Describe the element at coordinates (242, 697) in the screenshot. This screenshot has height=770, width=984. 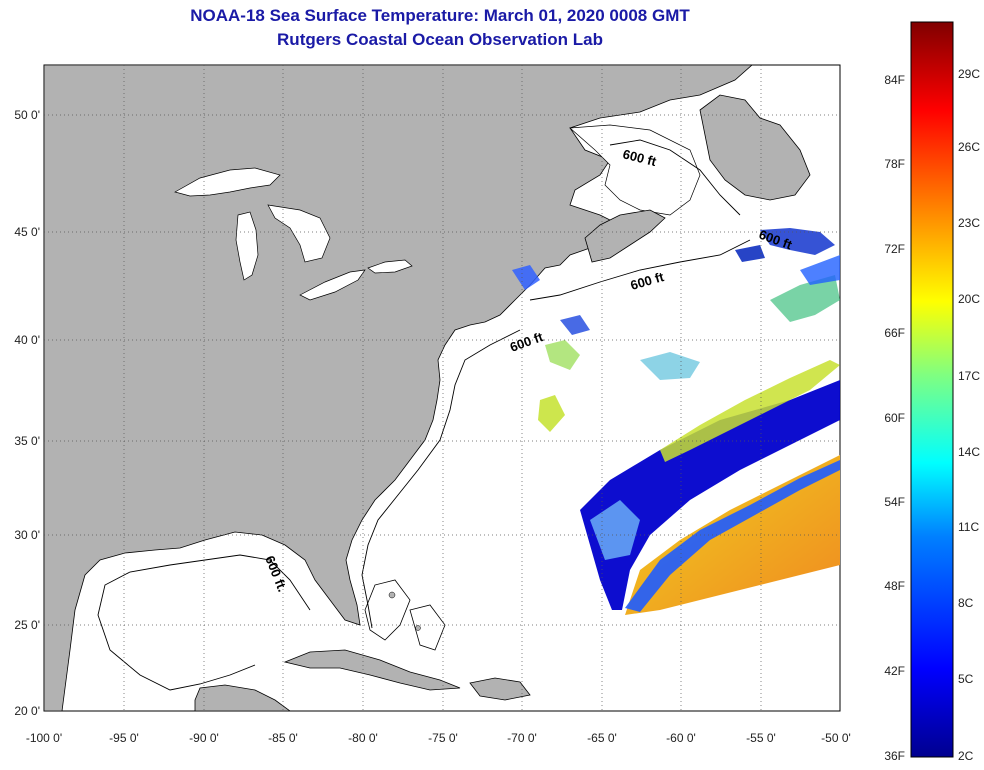
I see `land-yucatan` at that location.